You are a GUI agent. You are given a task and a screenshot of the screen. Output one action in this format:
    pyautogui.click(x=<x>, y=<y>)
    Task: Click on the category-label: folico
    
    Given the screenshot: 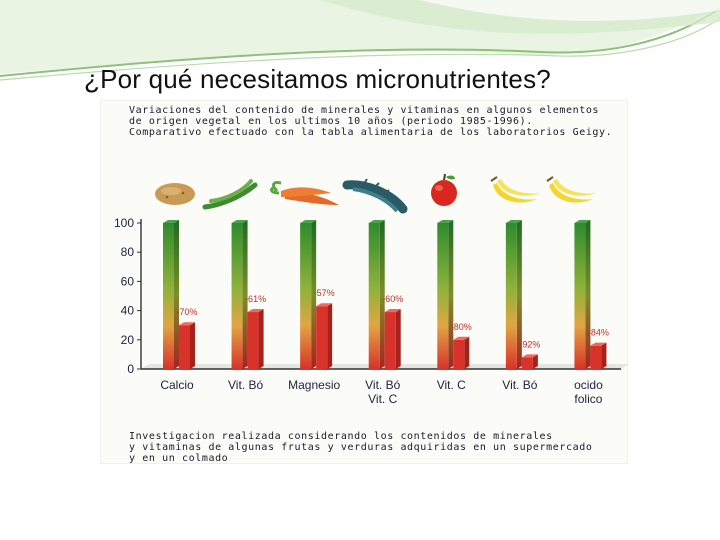 What is the action you would take?
    pyautogui.click(x=588, y=399)
    